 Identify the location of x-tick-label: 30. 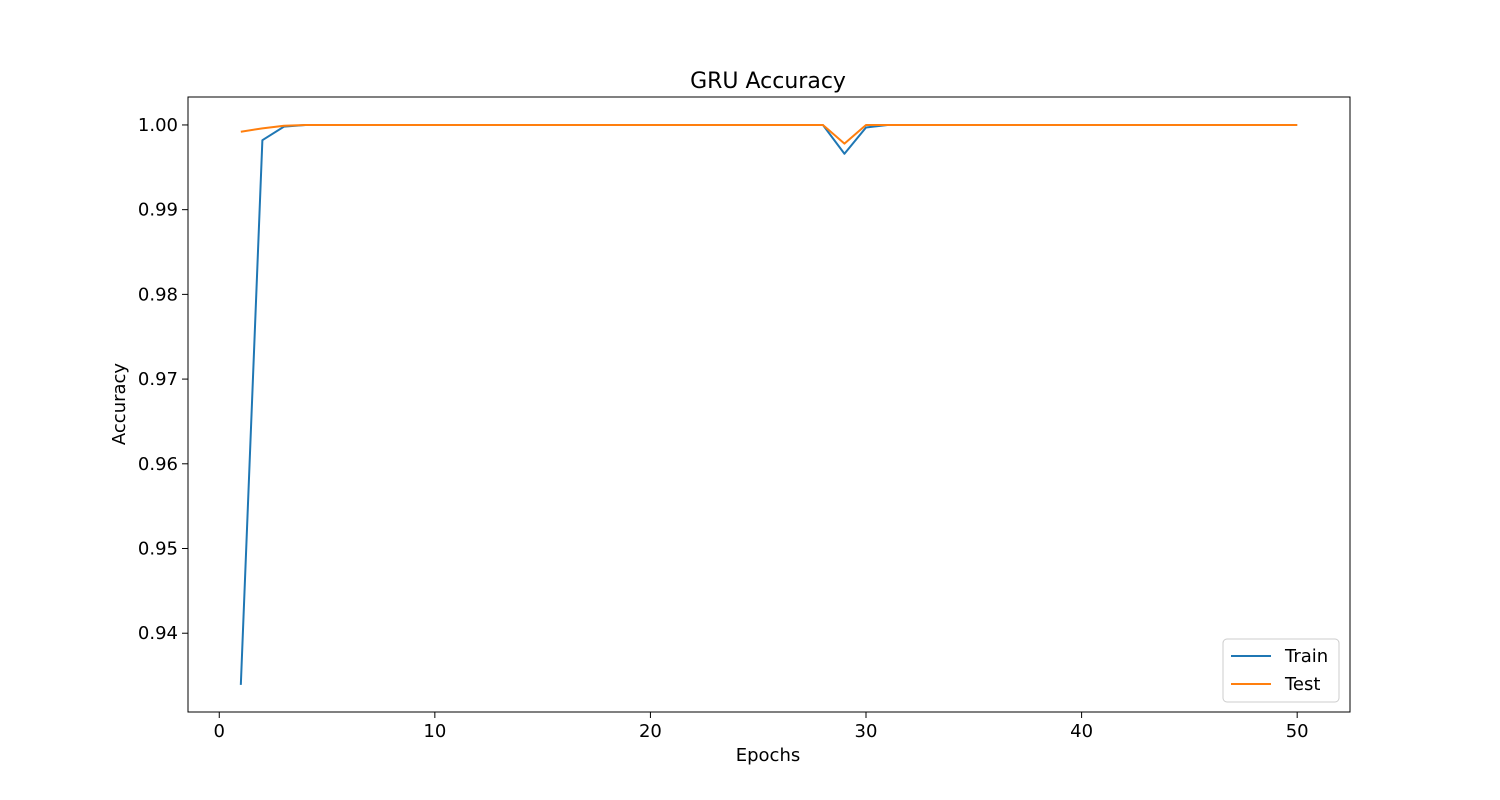
(866, 731).